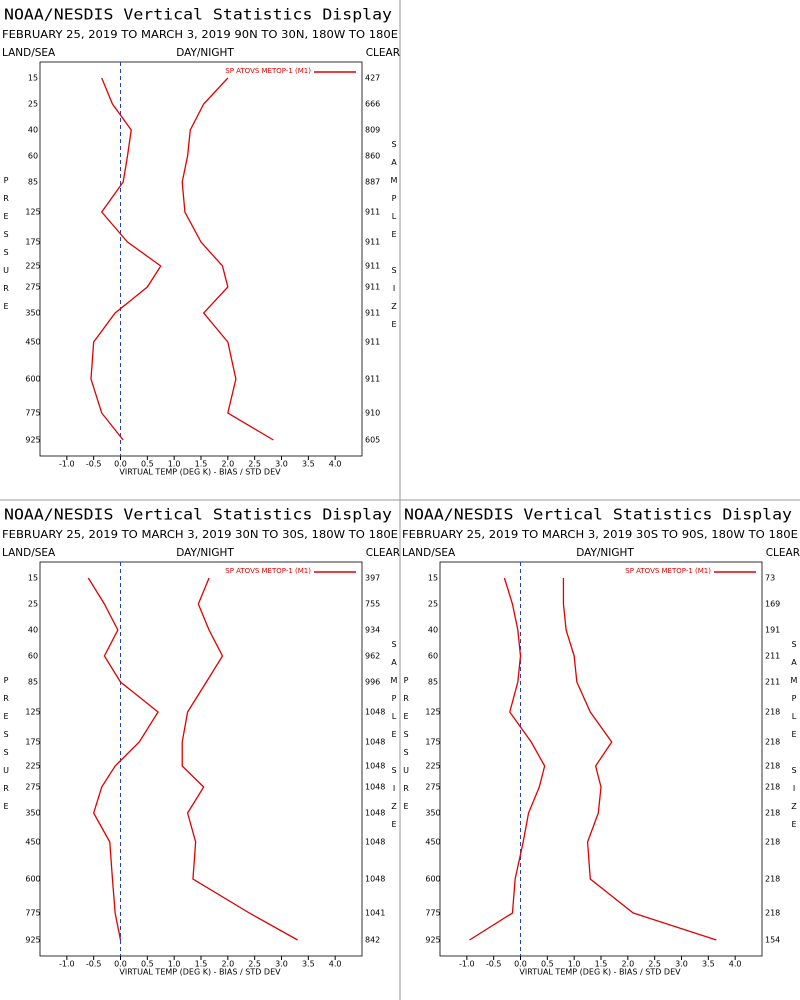  Describe the element at coordinates (32, 212) in the screenshot. I see `y-tick-label: 125` at that location.